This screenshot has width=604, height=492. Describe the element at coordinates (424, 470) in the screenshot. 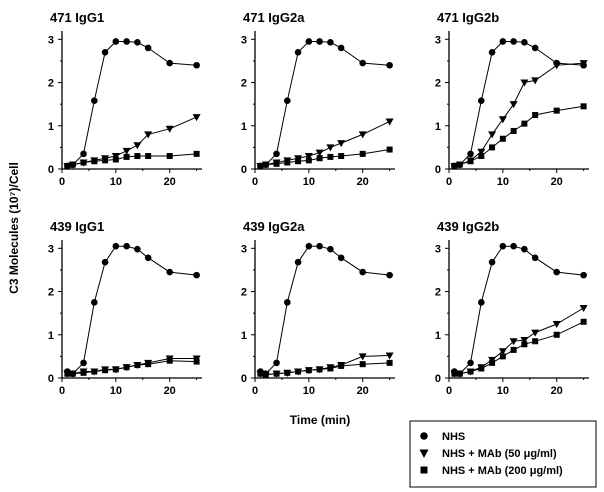

I see `square-icon` at that location.